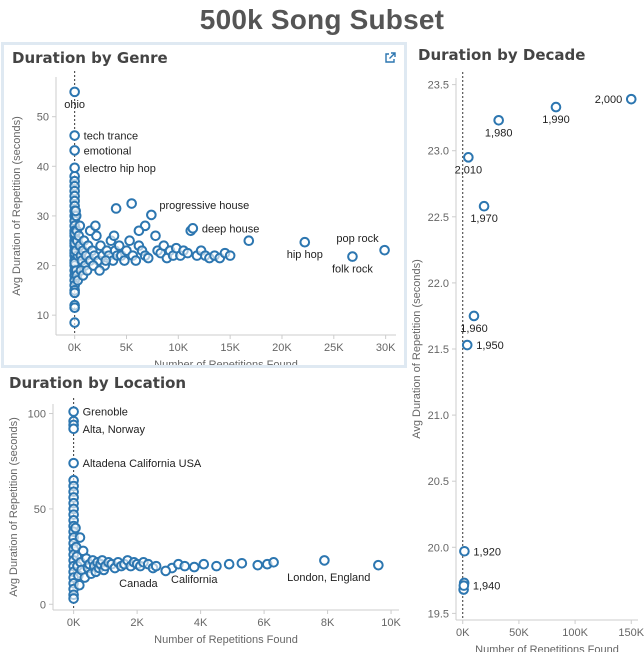 The height and width of the screenshot is (655, 644). What do you see at coordinates (334, 348) in the screenshot?
I see `x-tick-label: 25K` at bounding box center [334, 348].